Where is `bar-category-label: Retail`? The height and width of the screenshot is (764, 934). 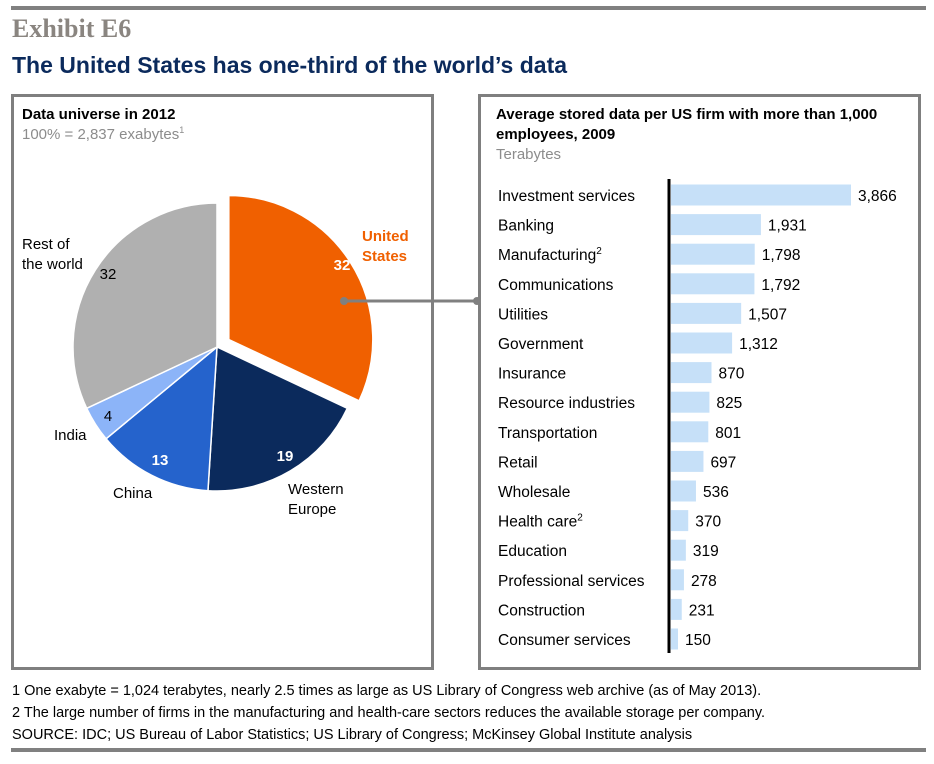 bar-category-label: Retail is located at coordinates (518, 462).